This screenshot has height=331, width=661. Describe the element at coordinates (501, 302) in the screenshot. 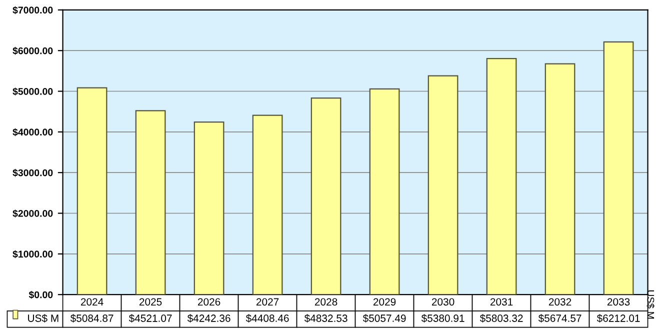

I see `x-tick-label: 2031` at that location.